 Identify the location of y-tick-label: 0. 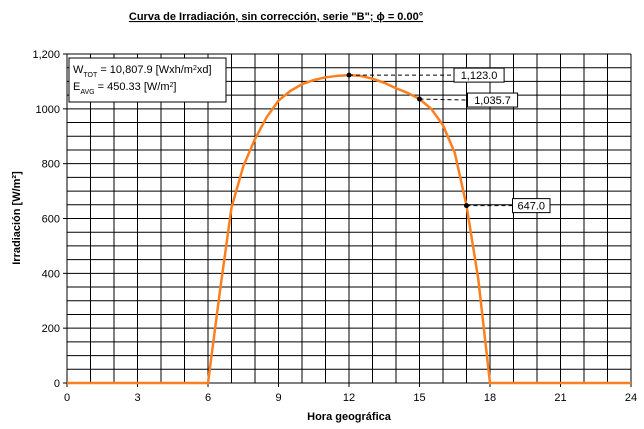
(57, 384).